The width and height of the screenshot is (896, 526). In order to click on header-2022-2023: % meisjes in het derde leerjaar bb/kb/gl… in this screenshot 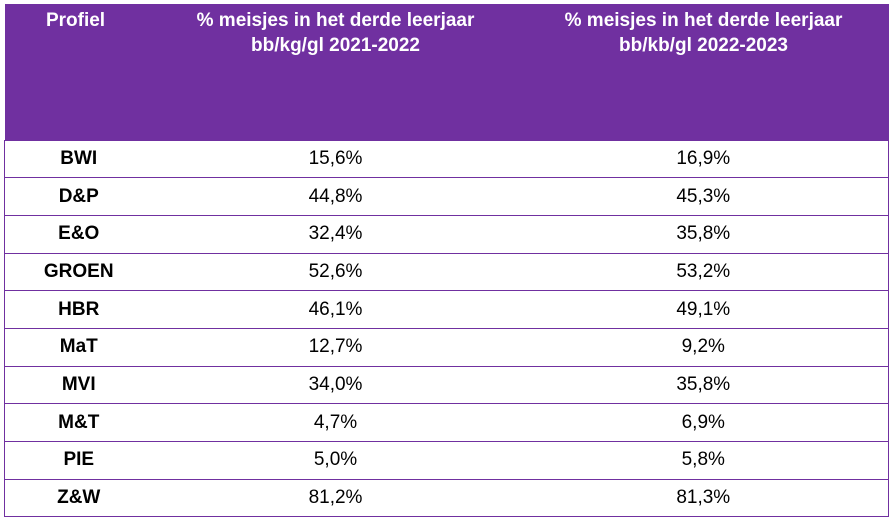, I will do `click(703, 72)`.